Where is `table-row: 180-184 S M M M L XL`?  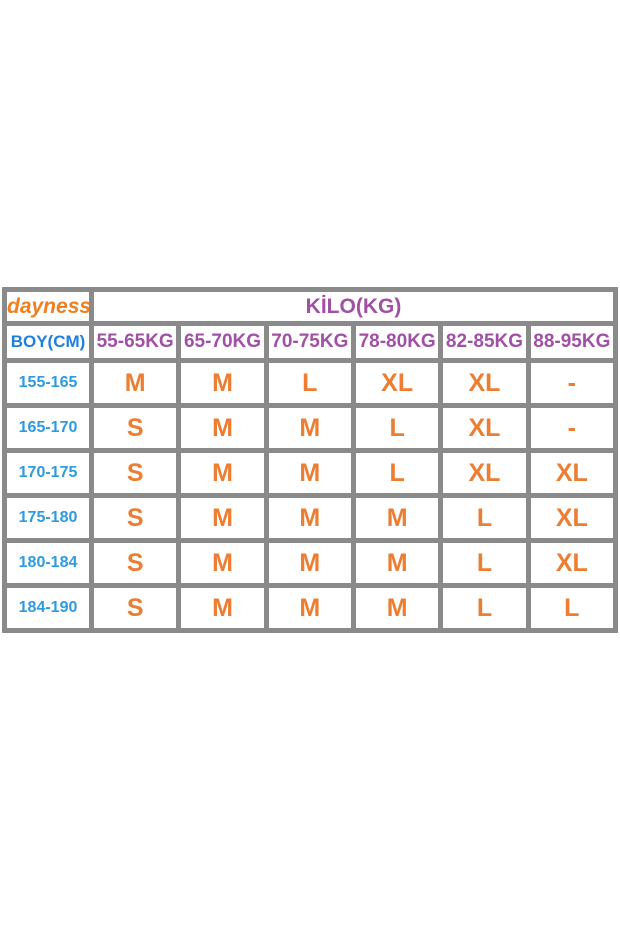 table-row: 180-184 S M M M L XL is located at coordinates (310, 563).